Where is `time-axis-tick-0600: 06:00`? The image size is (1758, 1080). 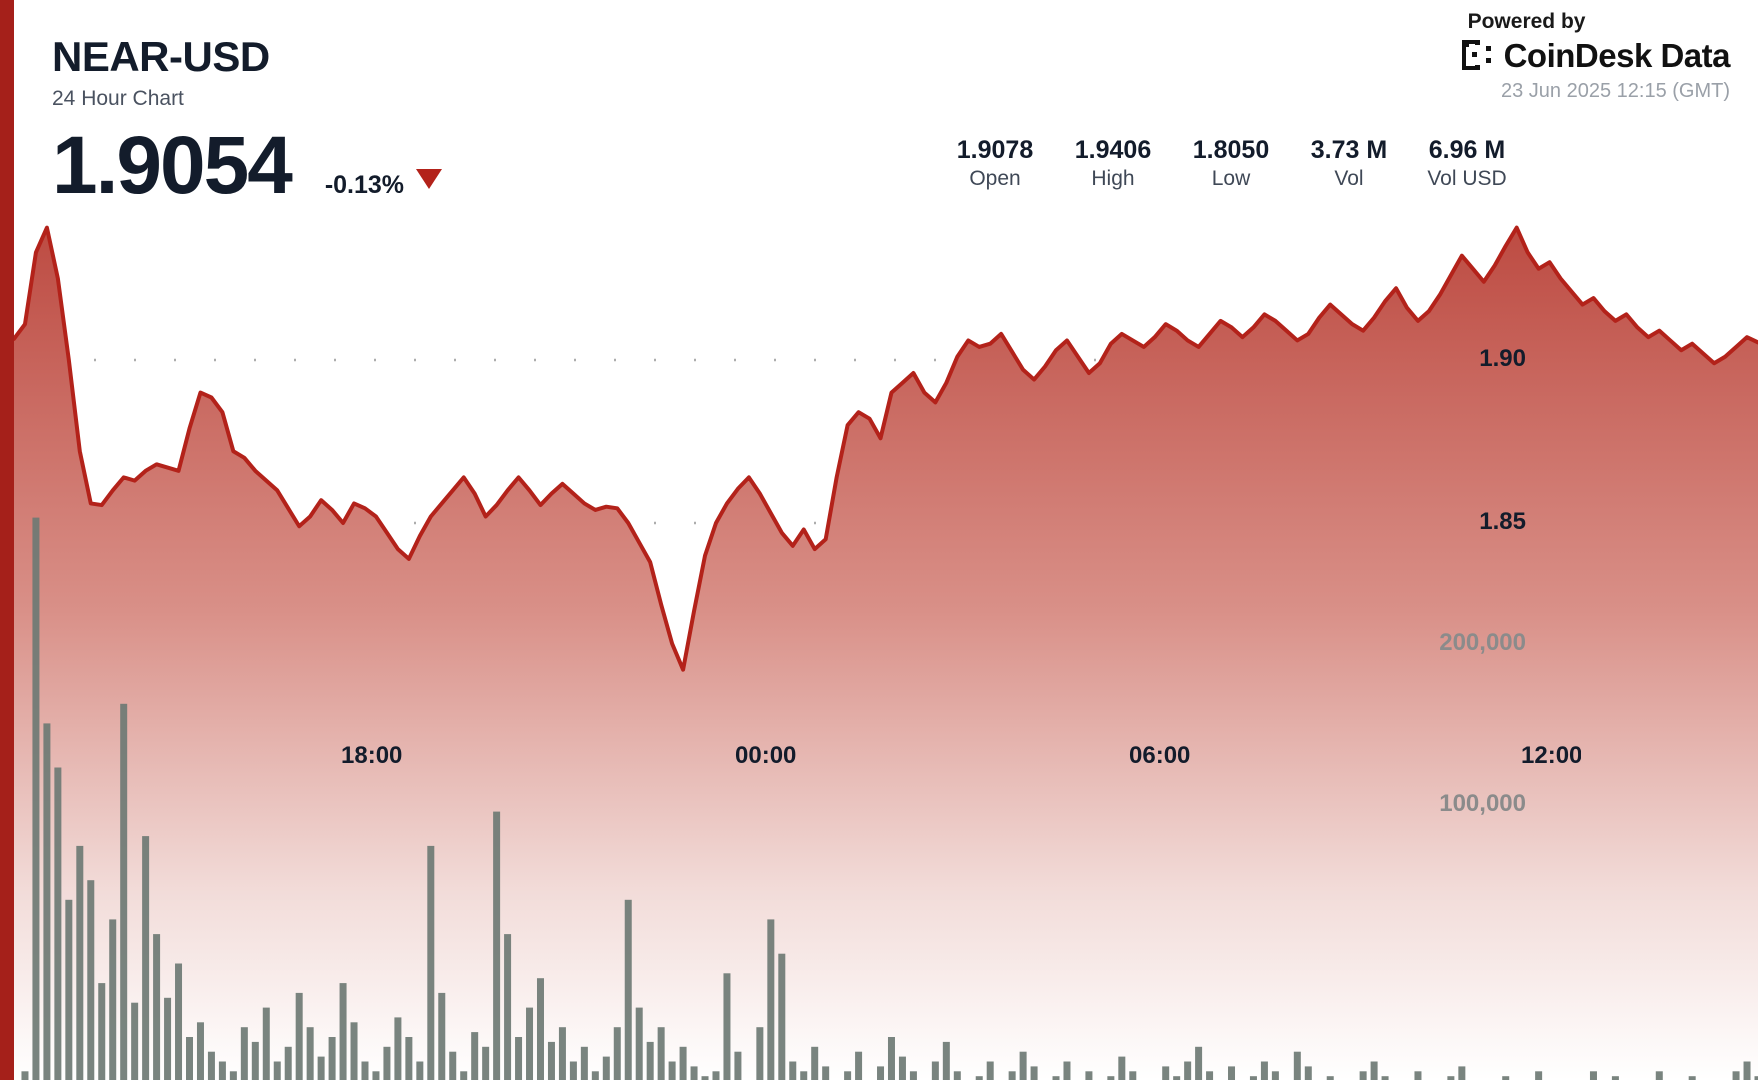
time-axis-tick-0600: 06:00 is located at coordinates (1160, 755).